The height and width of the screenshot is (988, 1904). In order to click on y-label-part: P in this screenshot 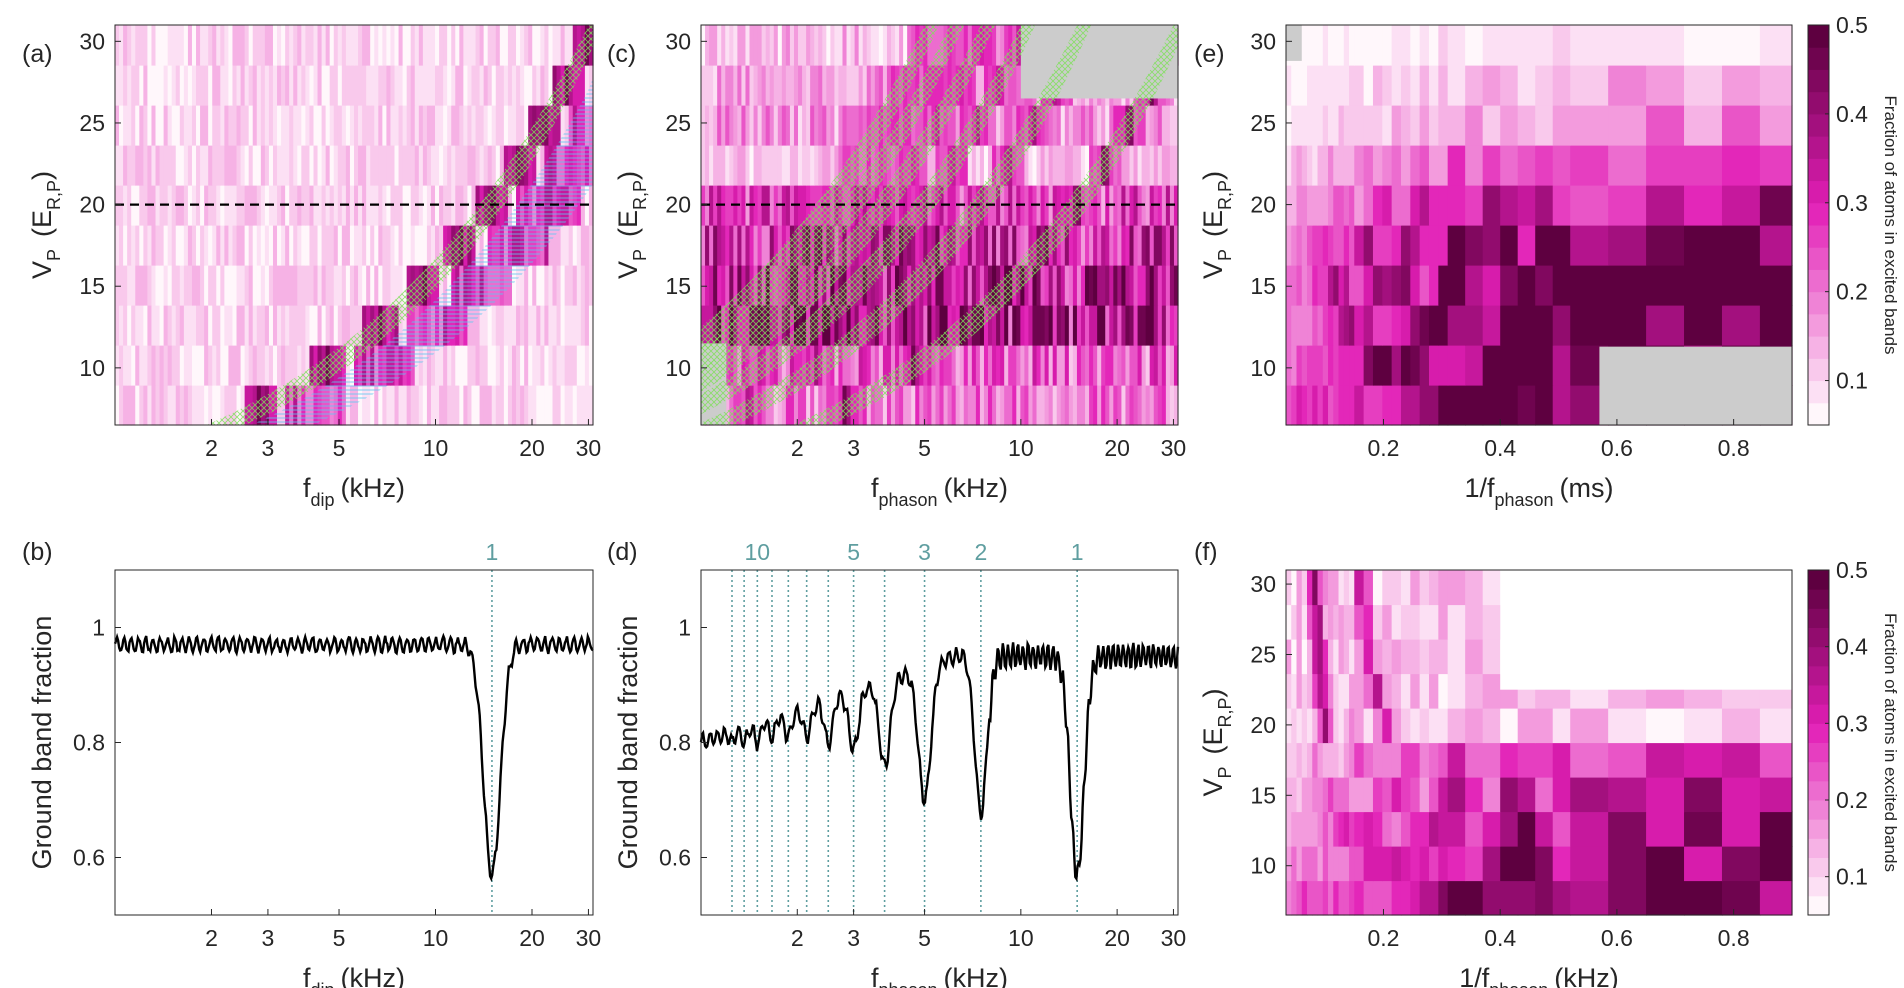, I will do `click(54, 255)`.